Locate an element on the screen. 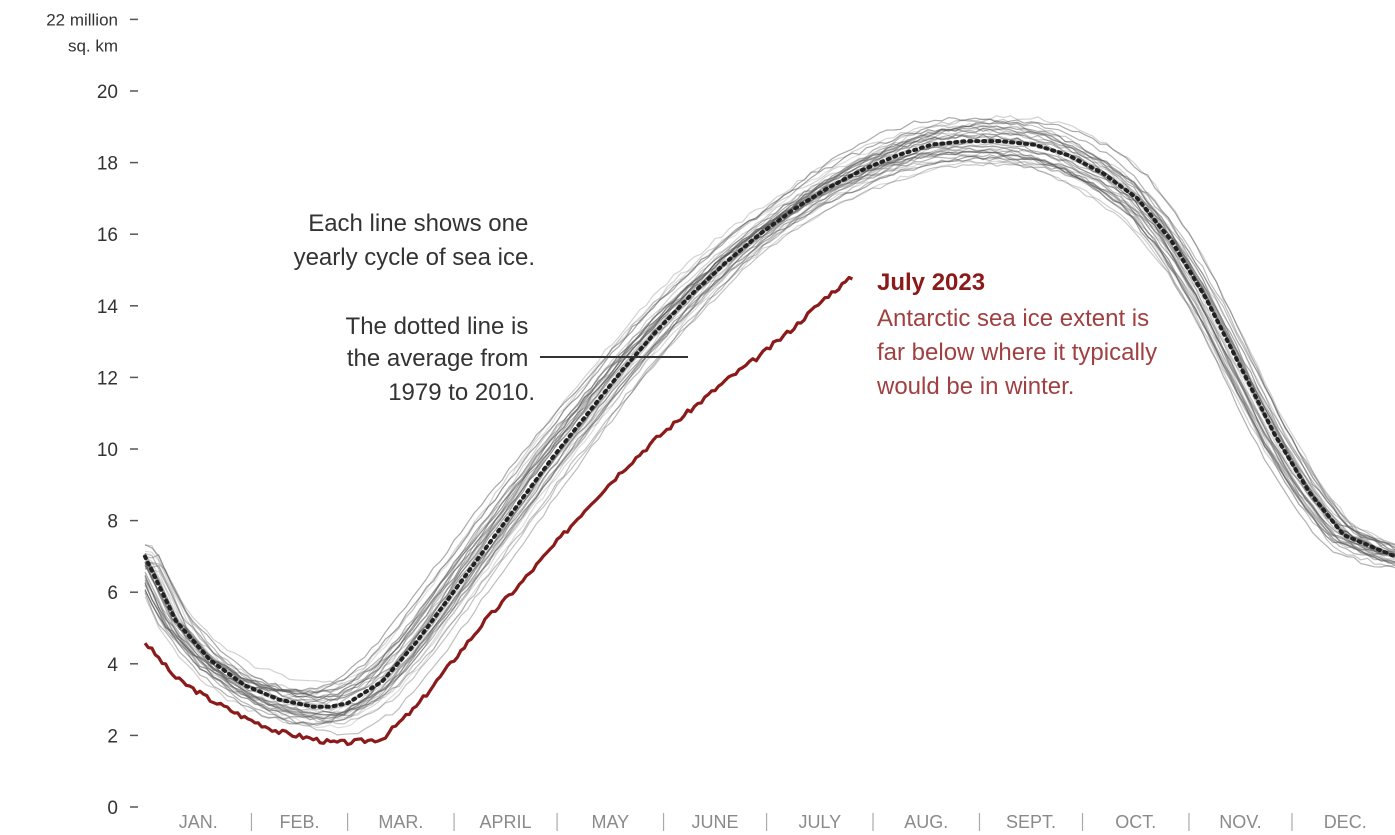  dotted-line-annotation-line-3: 1979 to 2010. is located at coordinates (461, 392).